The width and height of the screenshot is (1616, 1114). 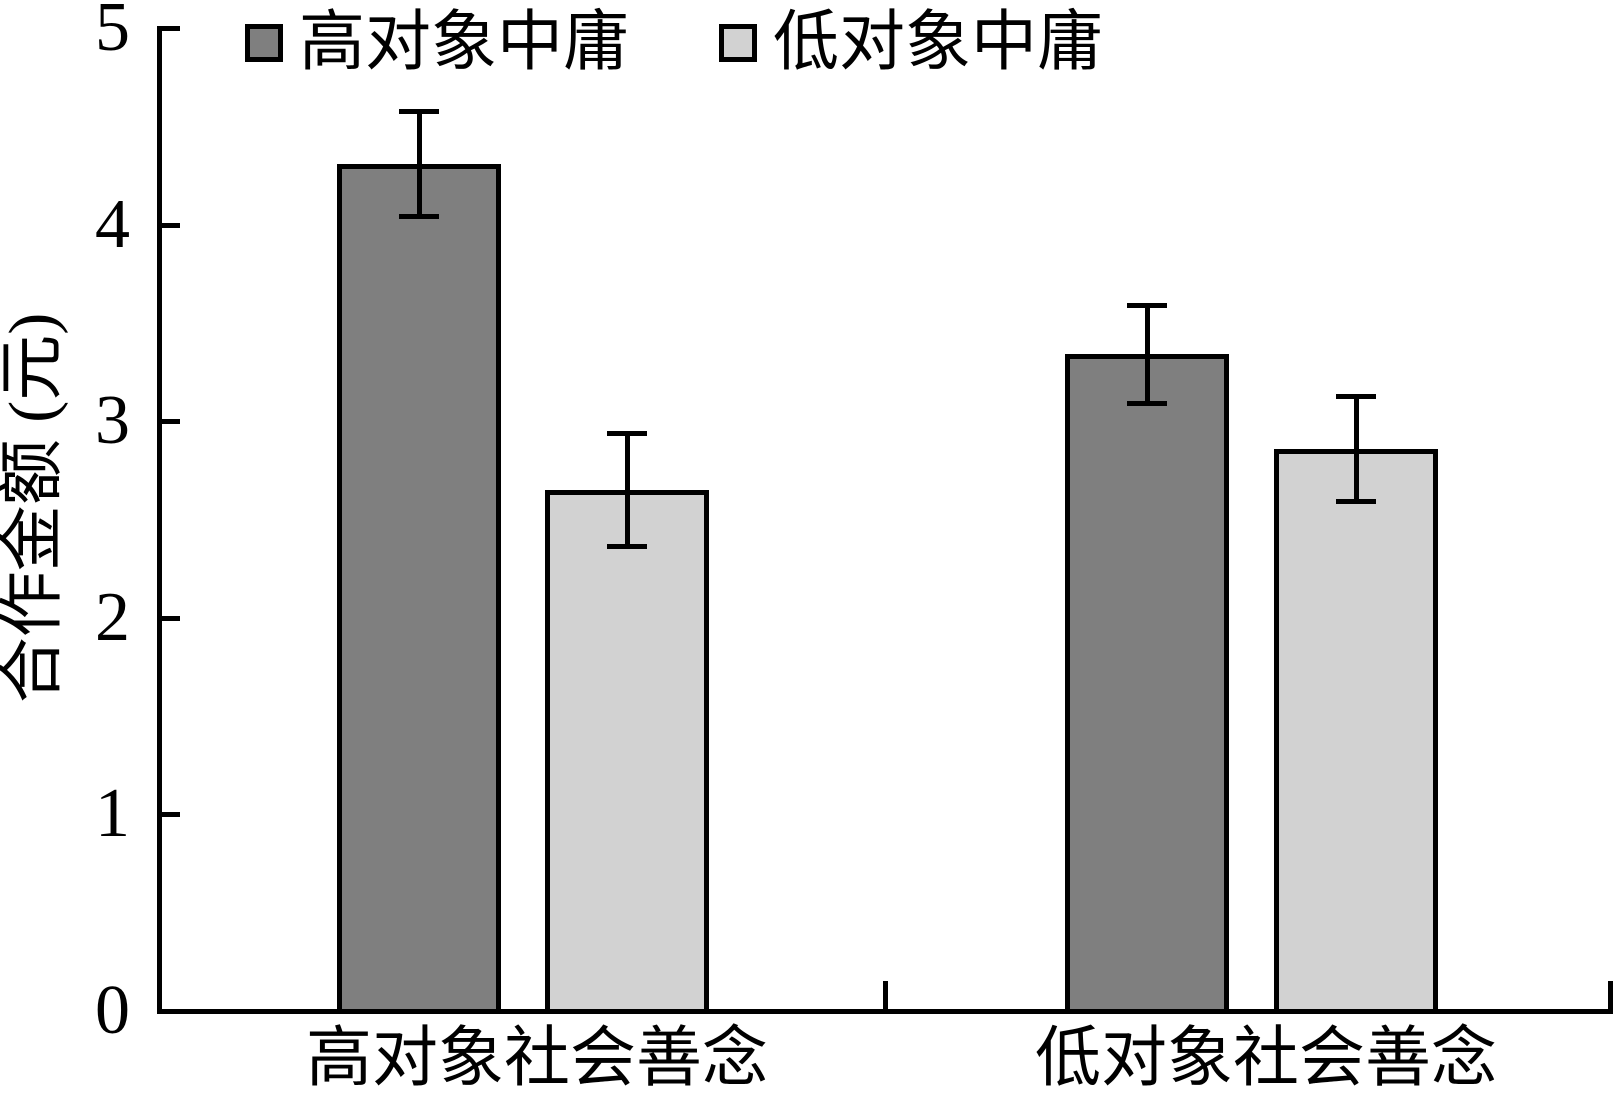 What do you see at coordinates (419, 588) in the screenshot?
I see `bar-高对象中庸-高对象社会善念` at bounding box center [419, 588].